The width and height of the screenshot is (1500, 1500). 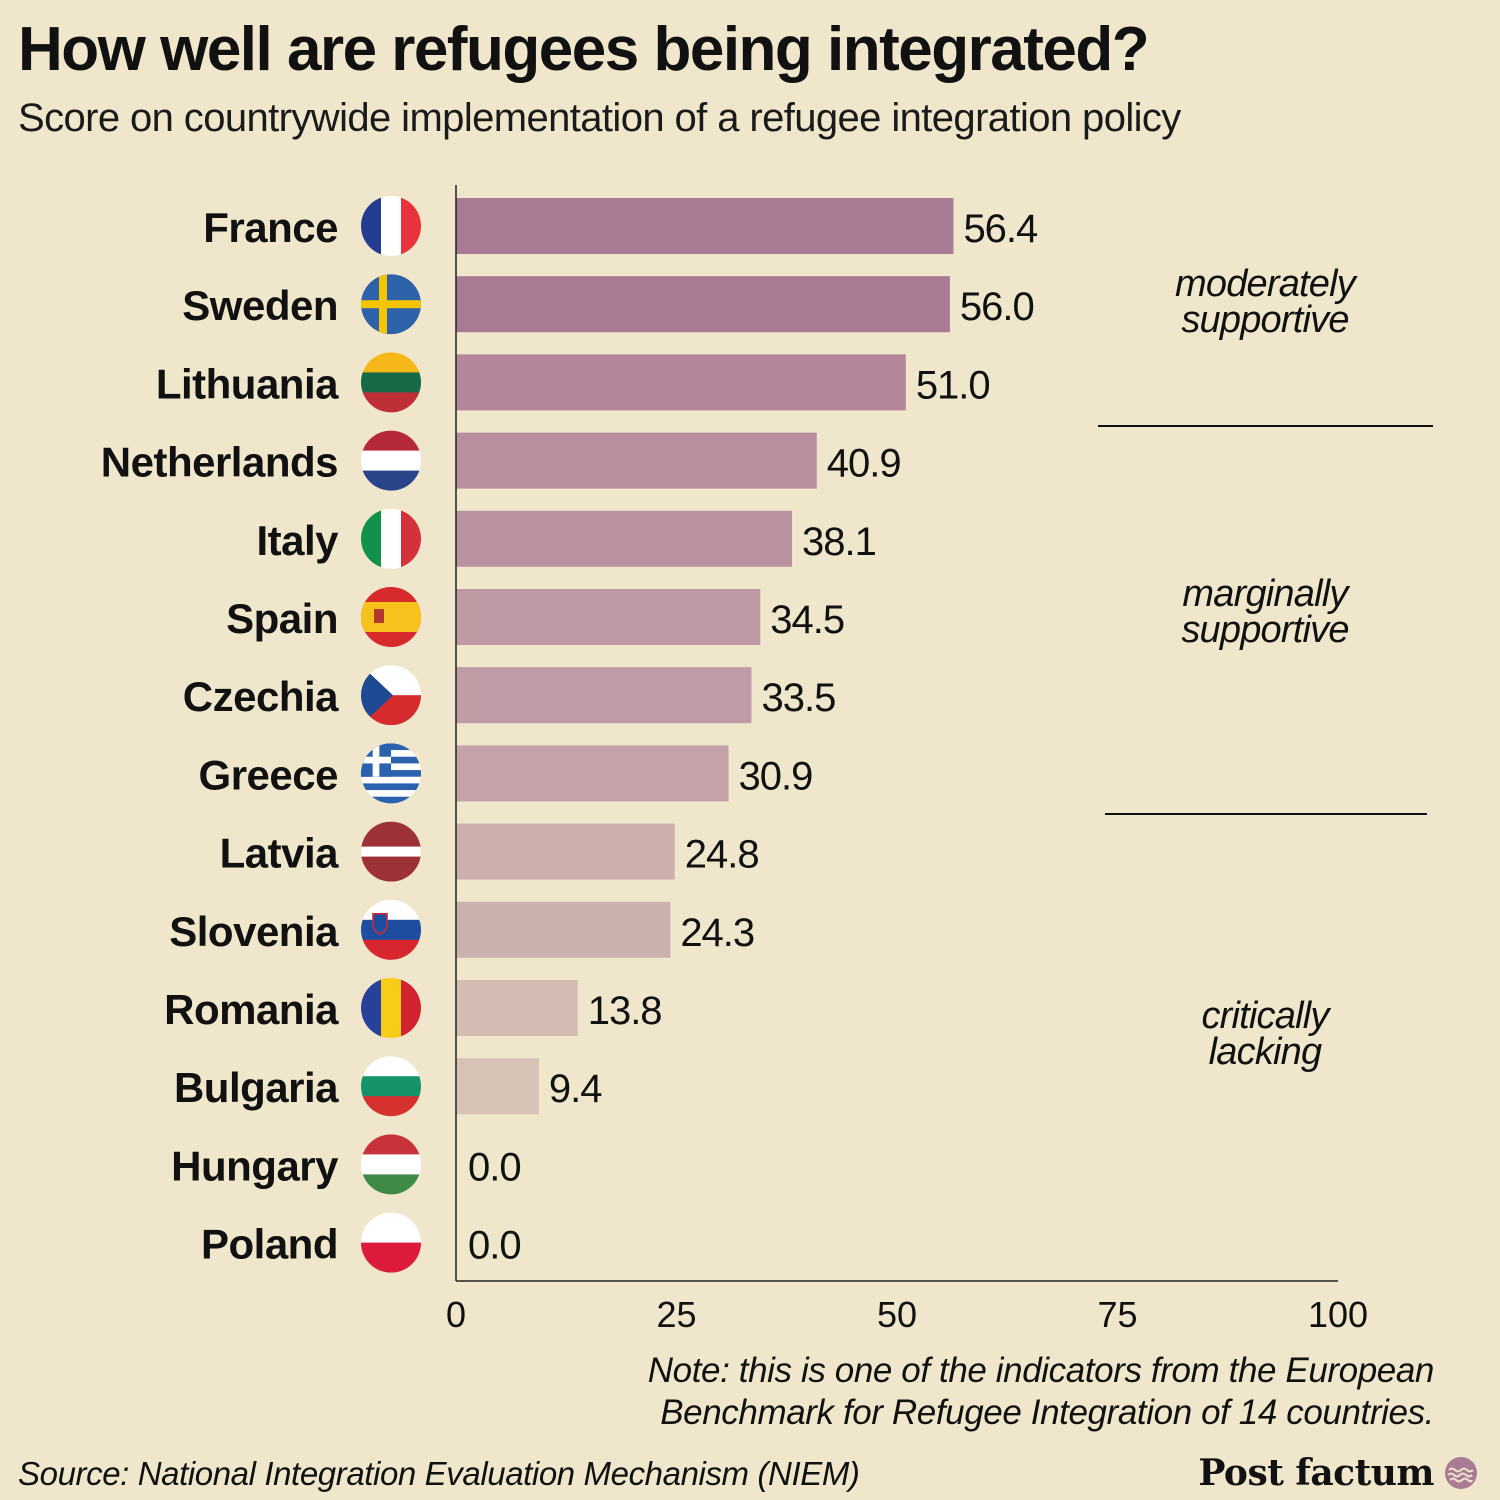 I want to click on bar-romania, so click(x=517, y=1008).